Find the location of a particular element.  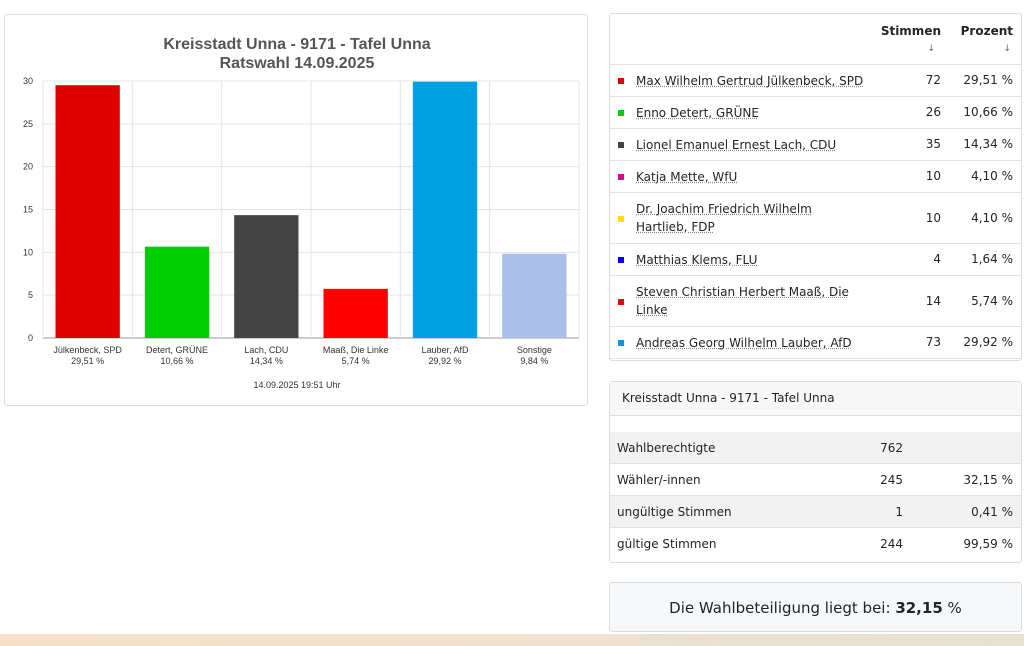

candidate-votes: 73 is located at coordinates (933, 342).